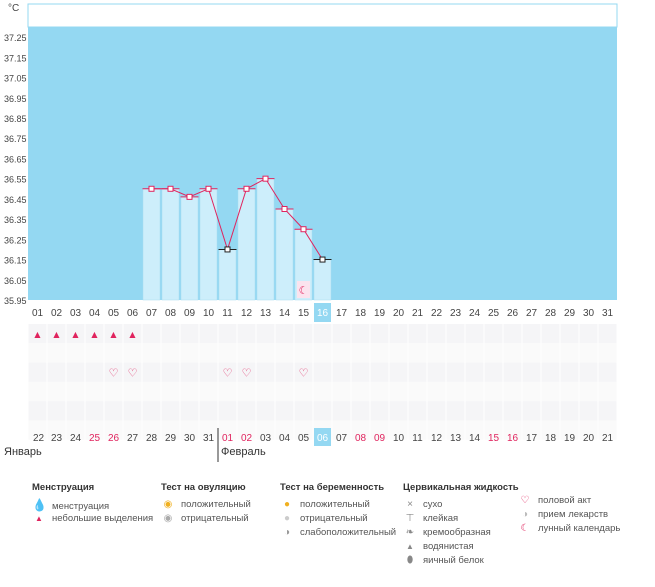 The height and width of the screenshot is (587, 655). Describe the element at coordinates (133, 313) in the screenshot. I see `x-tick-label: 06` at that location.